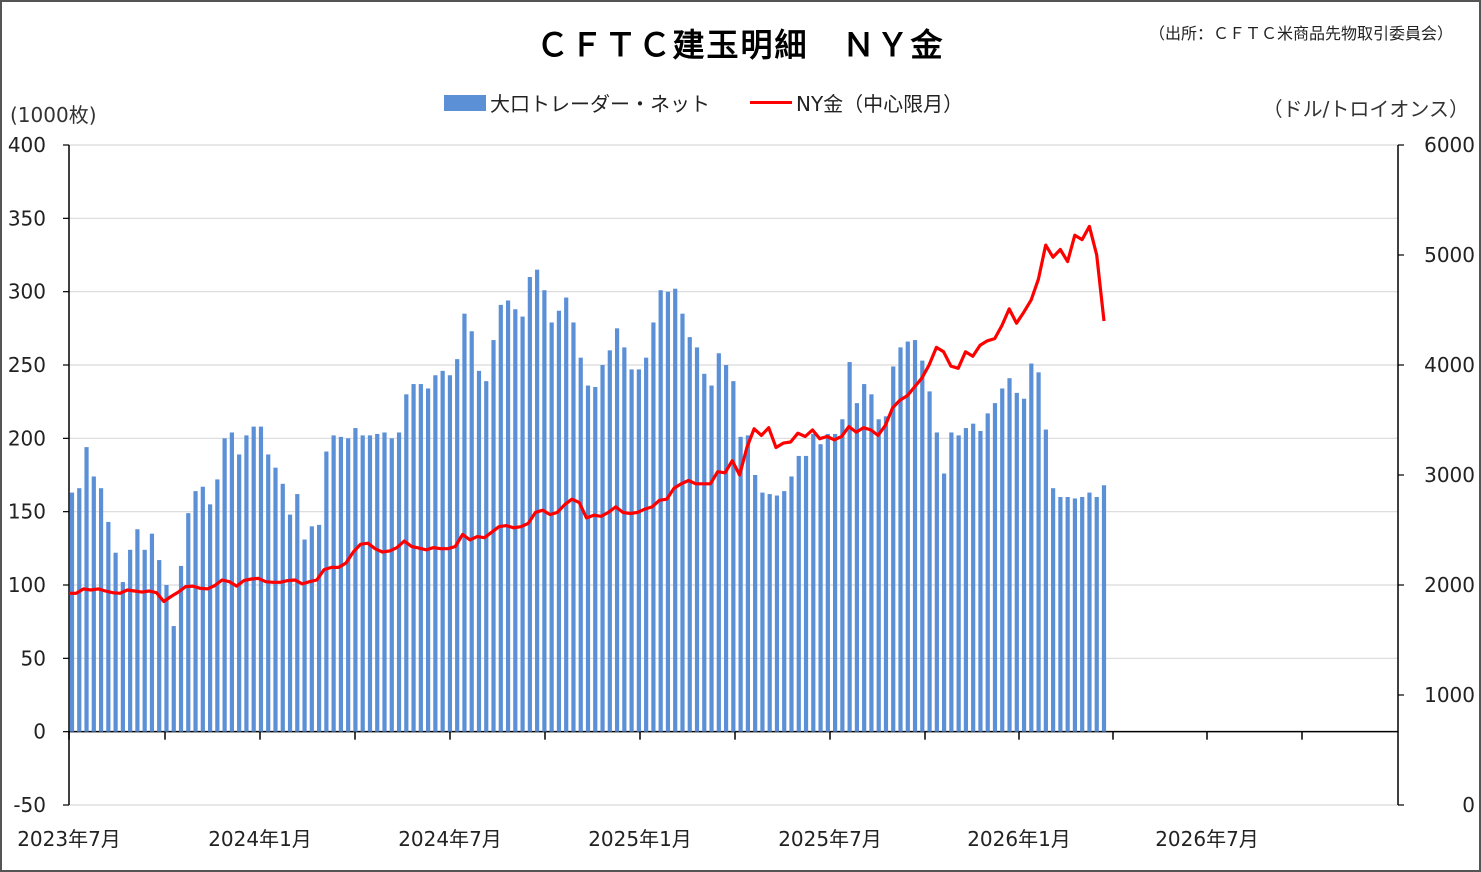 This screenshot has width=1481, height=872. I want to click on right-axis-unit: （ドル/トロイオンス）, so click(1365, 109).